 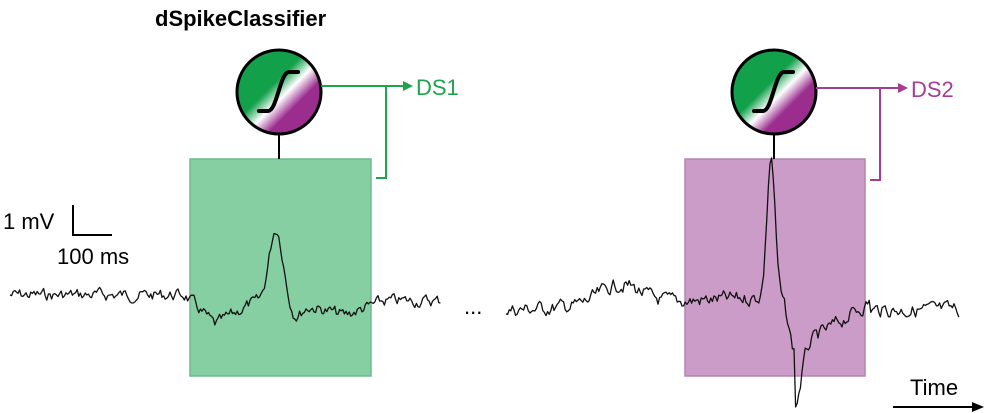 What do you see at coordinates (66, 237) in the screenshot?
I see `scale-bar: 1 mV 100 ms` at bounding box center [66, 237].